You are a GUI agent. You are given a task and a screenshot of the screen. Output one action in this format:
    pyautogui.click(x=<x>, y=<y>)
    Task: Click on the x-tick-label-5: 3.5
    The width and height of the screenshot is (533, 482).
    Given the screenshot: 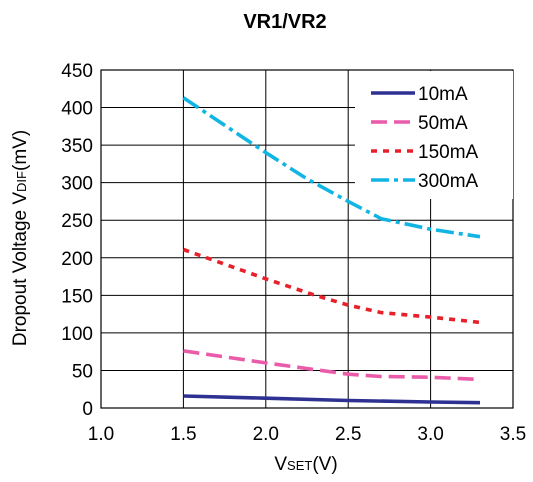 What is the action you would take?
    pyautogui.click(x=513, y=434)
    